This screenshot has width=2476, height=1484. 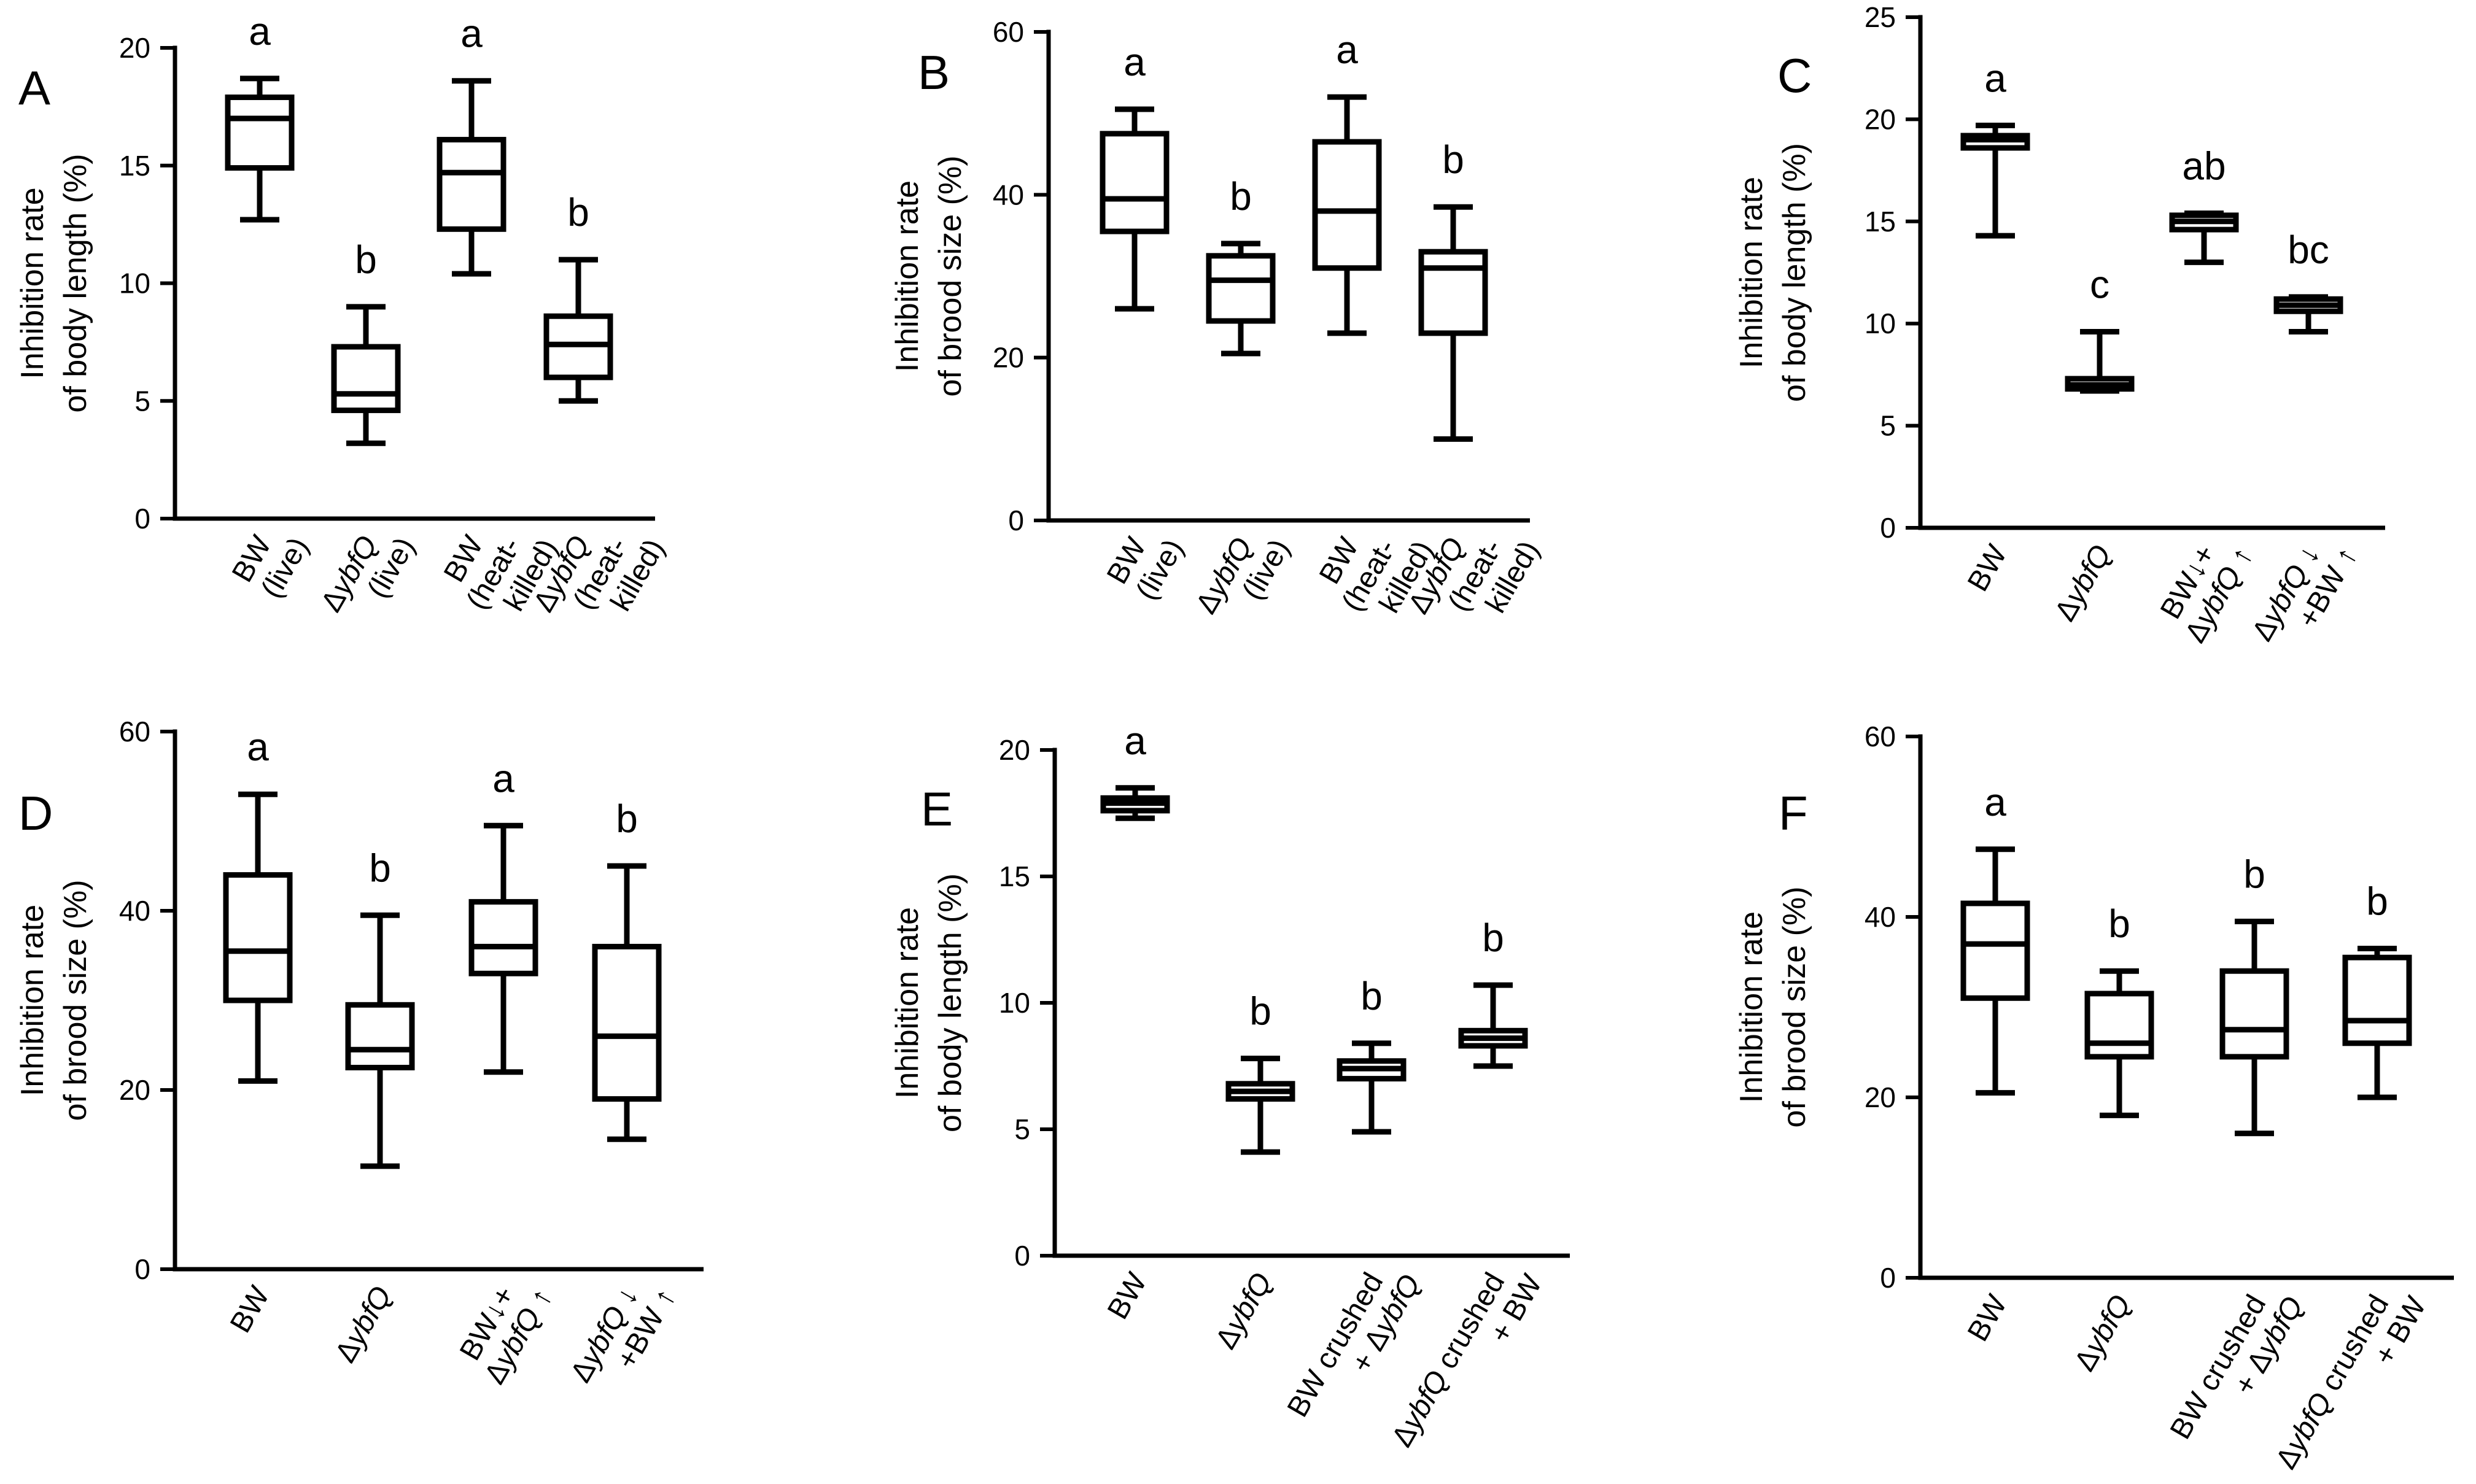 What do you see at coordinates (2205, 586) in the screenshot?
I see `panel-c-category-label: BW↓+ΔybfQ ↑` at bounding box center [2205, 586].